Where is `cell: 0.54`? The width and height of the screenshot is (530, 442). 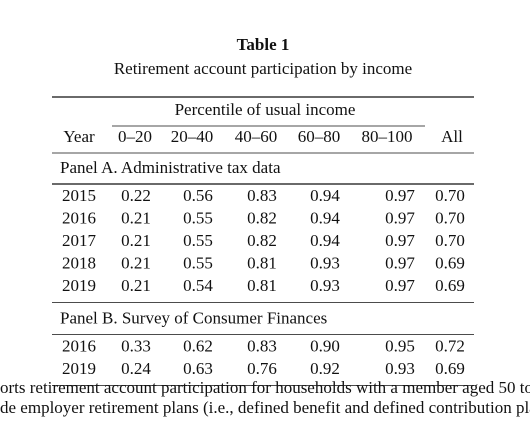
cell: 0.54 is located at coordinates (198, 285).